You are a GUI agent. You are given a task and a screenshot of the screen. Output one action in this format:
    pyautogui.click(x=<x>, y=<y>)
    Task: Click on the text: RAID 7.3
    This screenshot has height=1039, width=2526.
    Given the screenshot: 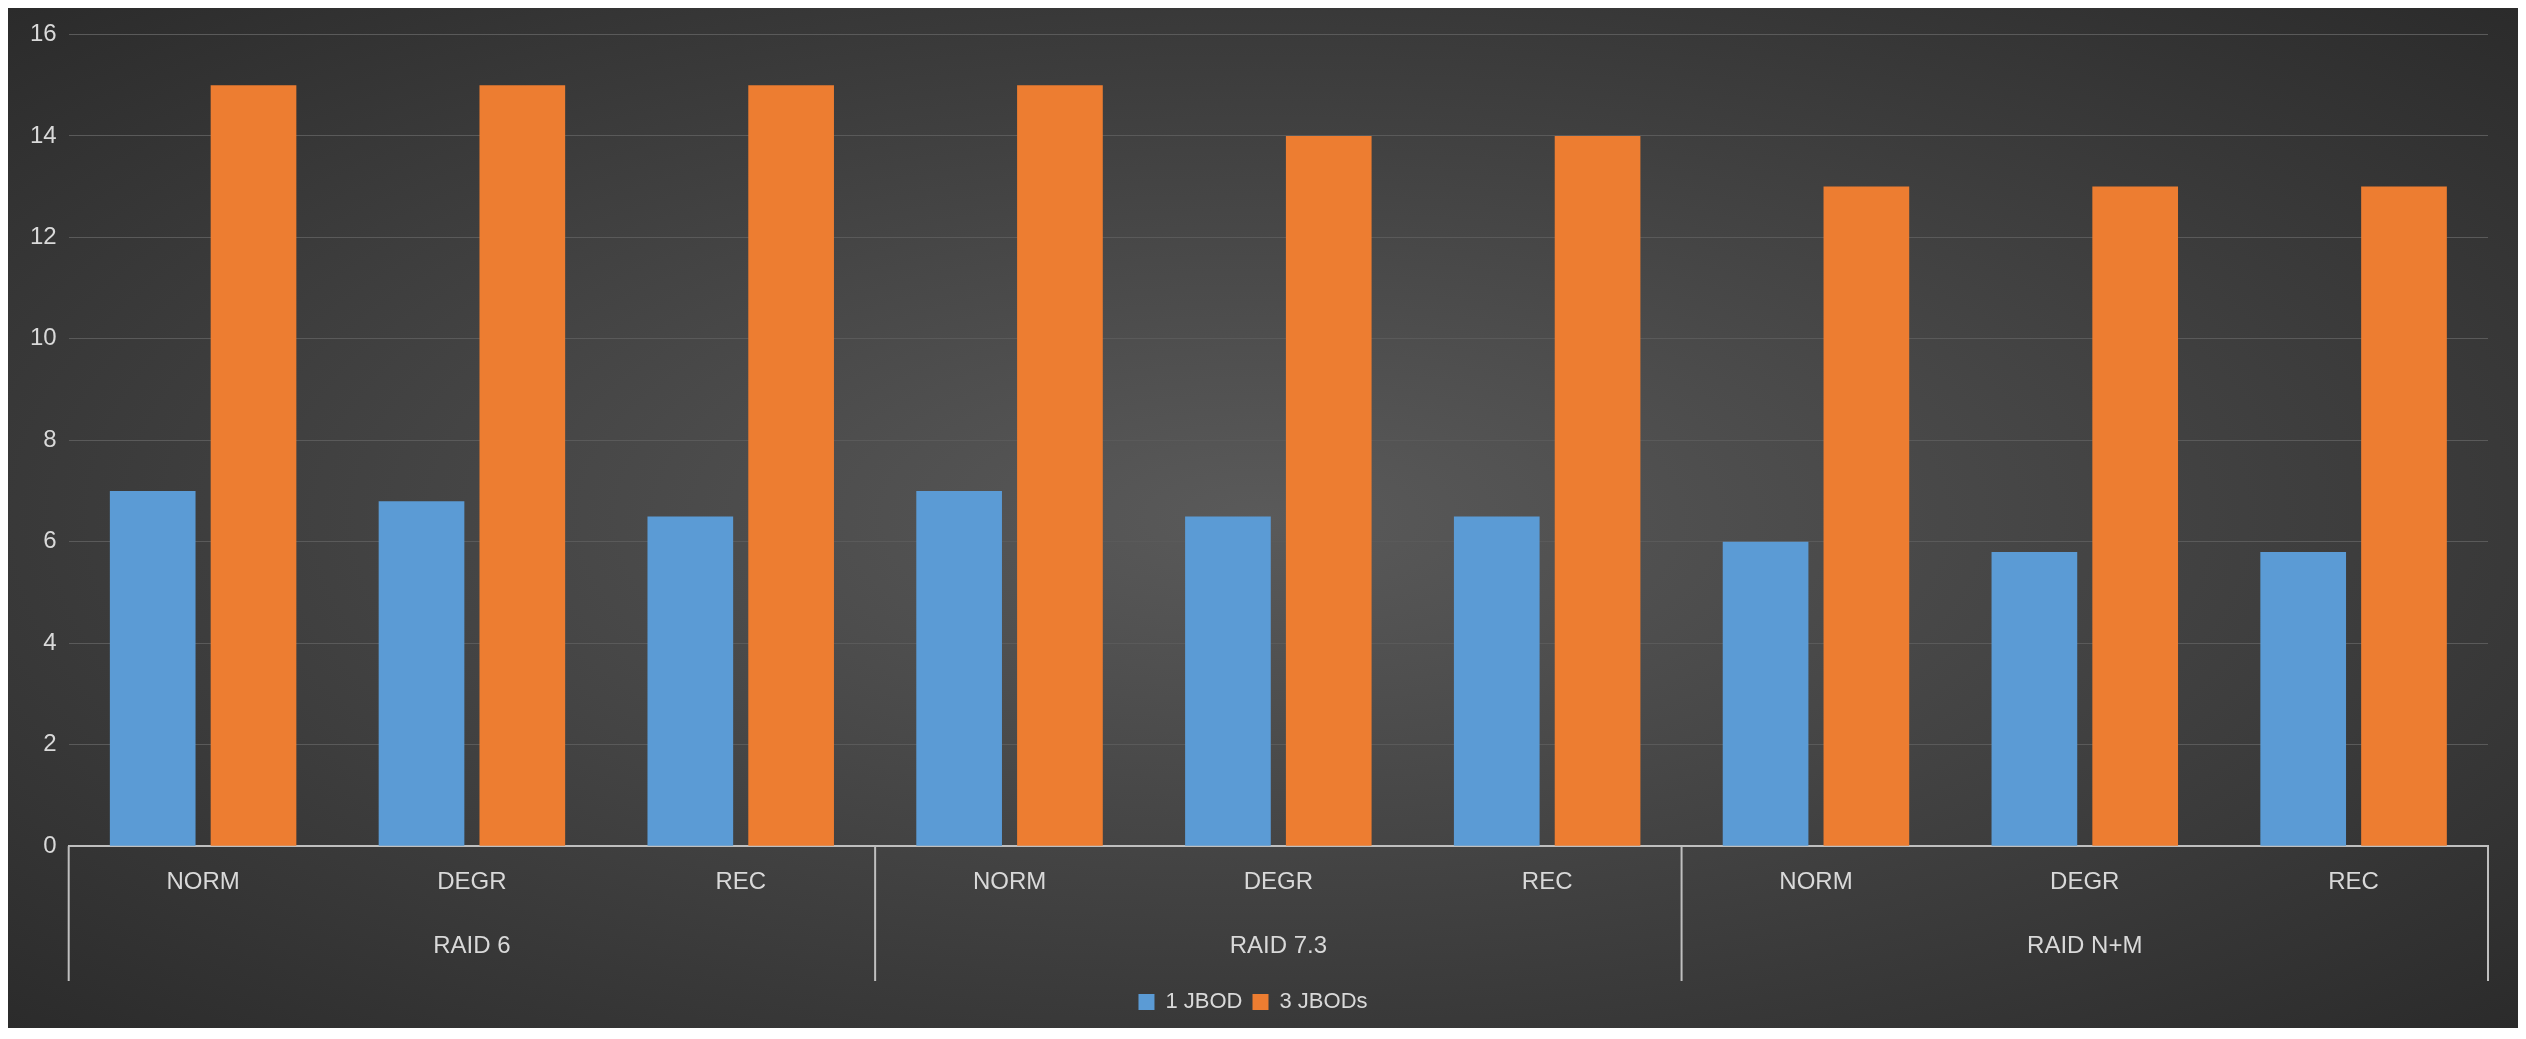 What is the action you would take?
    pyautogui.click(x=1278, y=944)
    